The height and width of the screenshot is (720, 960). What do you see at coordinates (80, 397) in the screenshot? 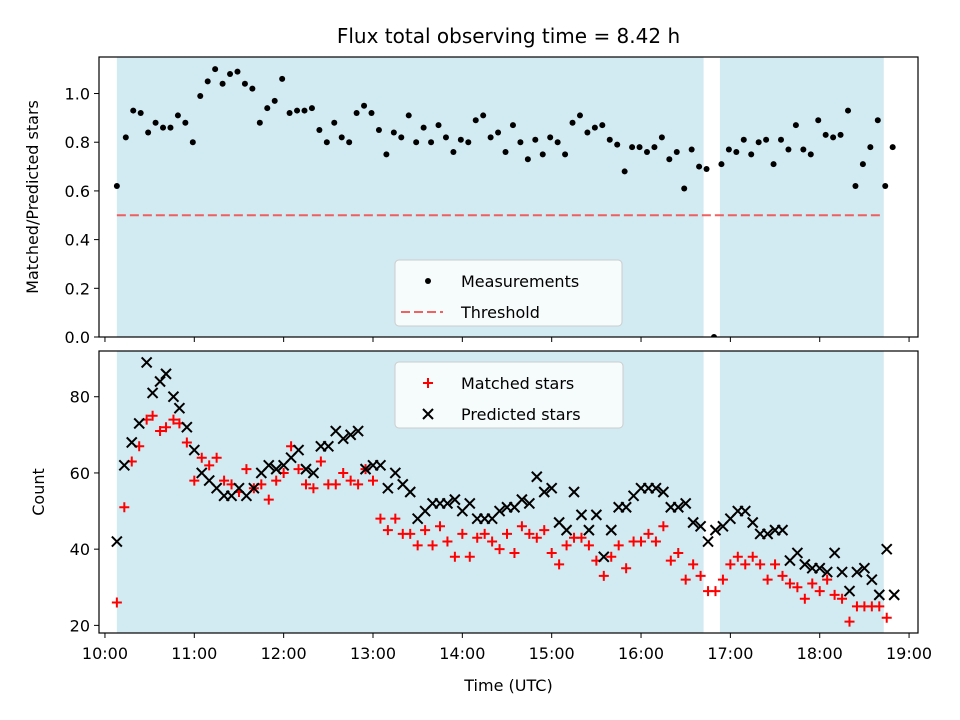
I see `bottom-y-tick-label: 80` at bounding box center [80, 397].